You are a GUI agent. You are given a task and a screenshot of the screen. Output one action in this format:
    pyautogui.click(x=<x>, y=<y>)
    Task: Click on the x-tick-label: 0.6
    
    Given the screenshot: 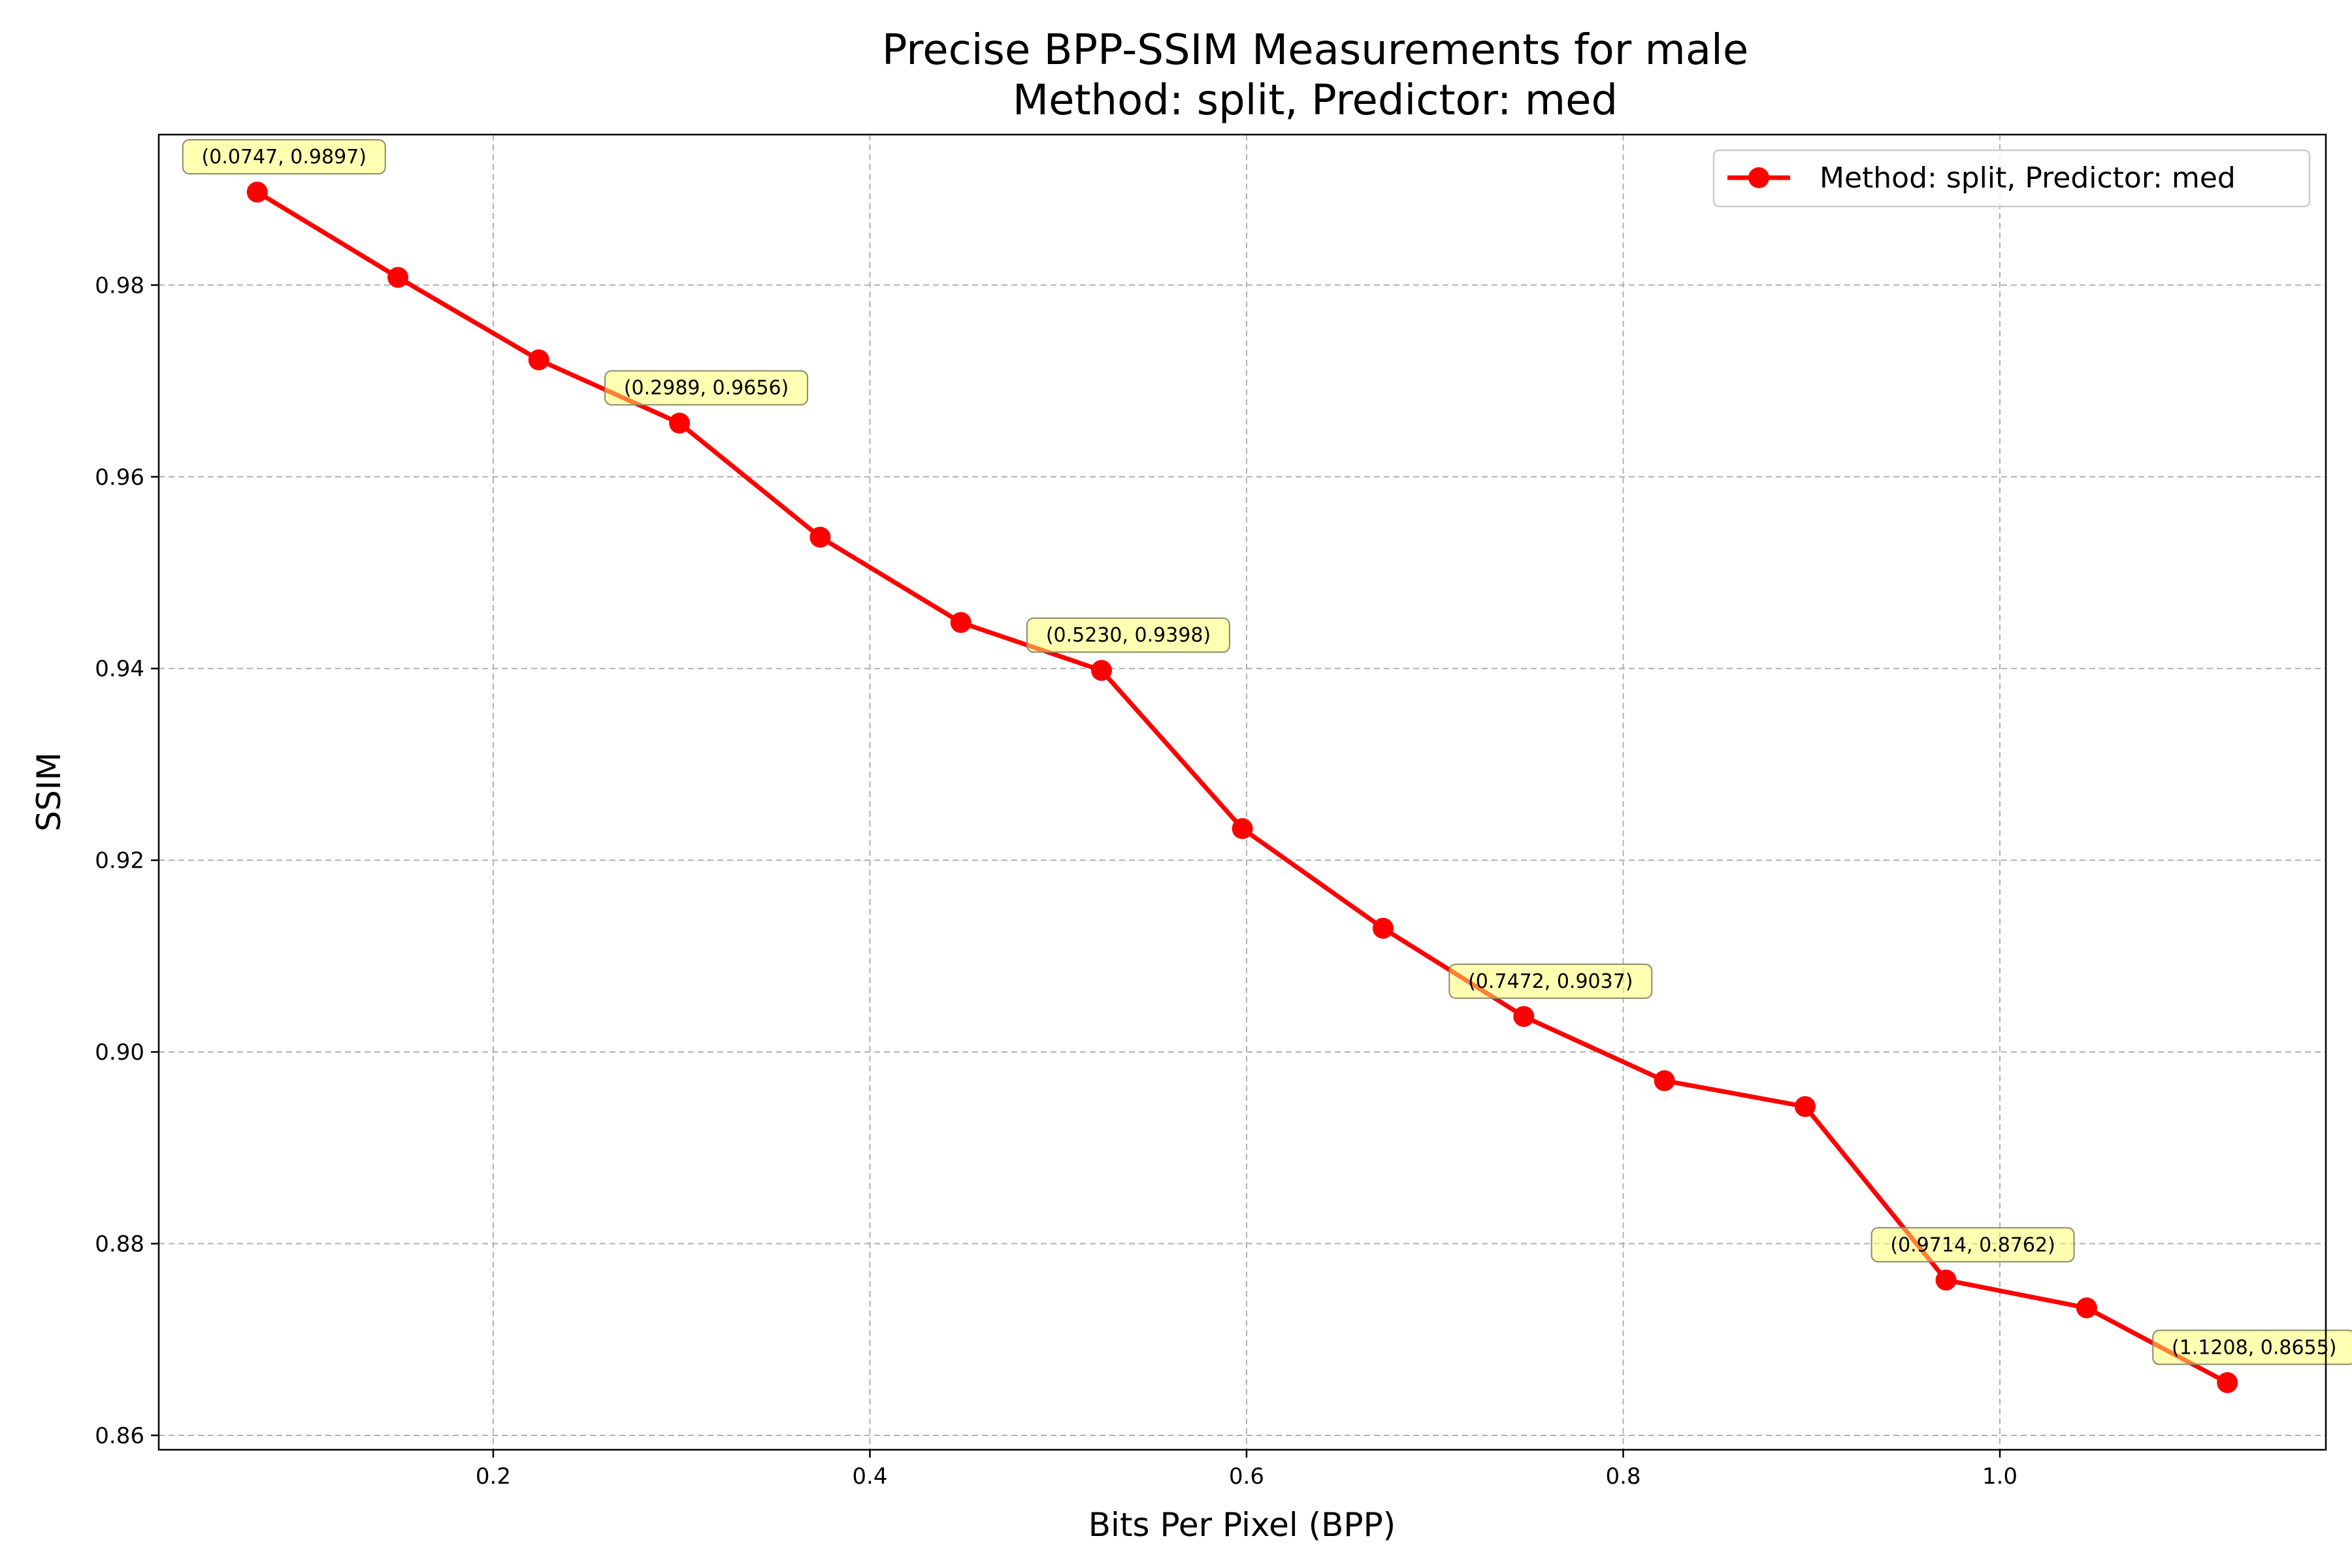 What is the action you would take?
    pyautogui.click(x=1246, y=1476)
    